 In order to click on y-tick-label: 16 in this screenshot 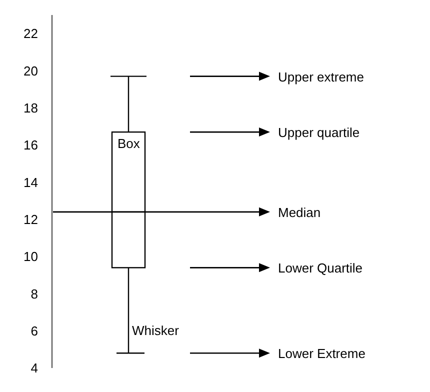, I will do `click(31, 145)`.